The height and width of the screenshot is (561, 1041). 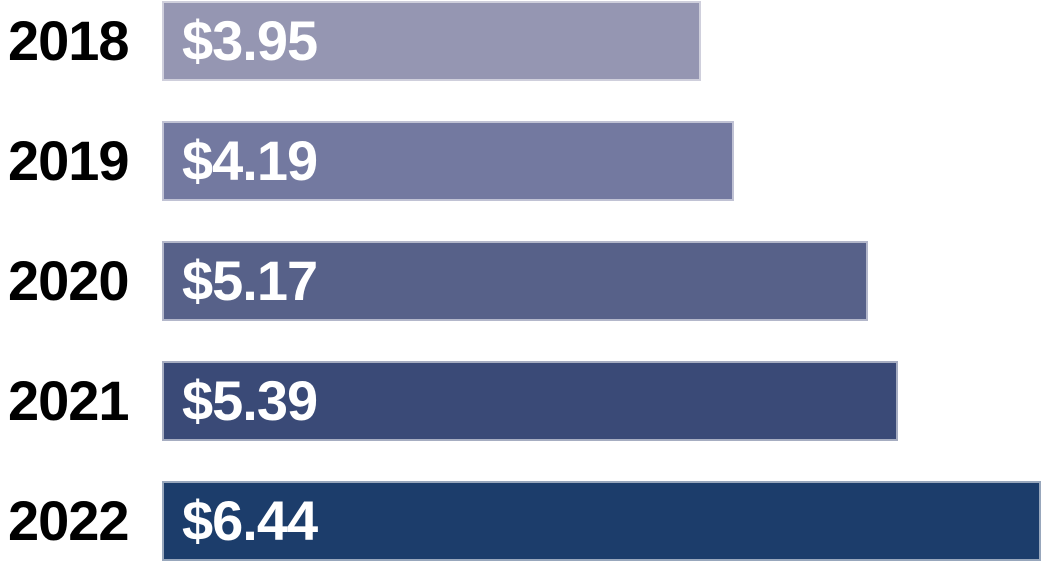 What do you see at coordinates (601, 521) in the screenshot?
I see `bar-2022: $6.44` at bounding box center [601, 521].